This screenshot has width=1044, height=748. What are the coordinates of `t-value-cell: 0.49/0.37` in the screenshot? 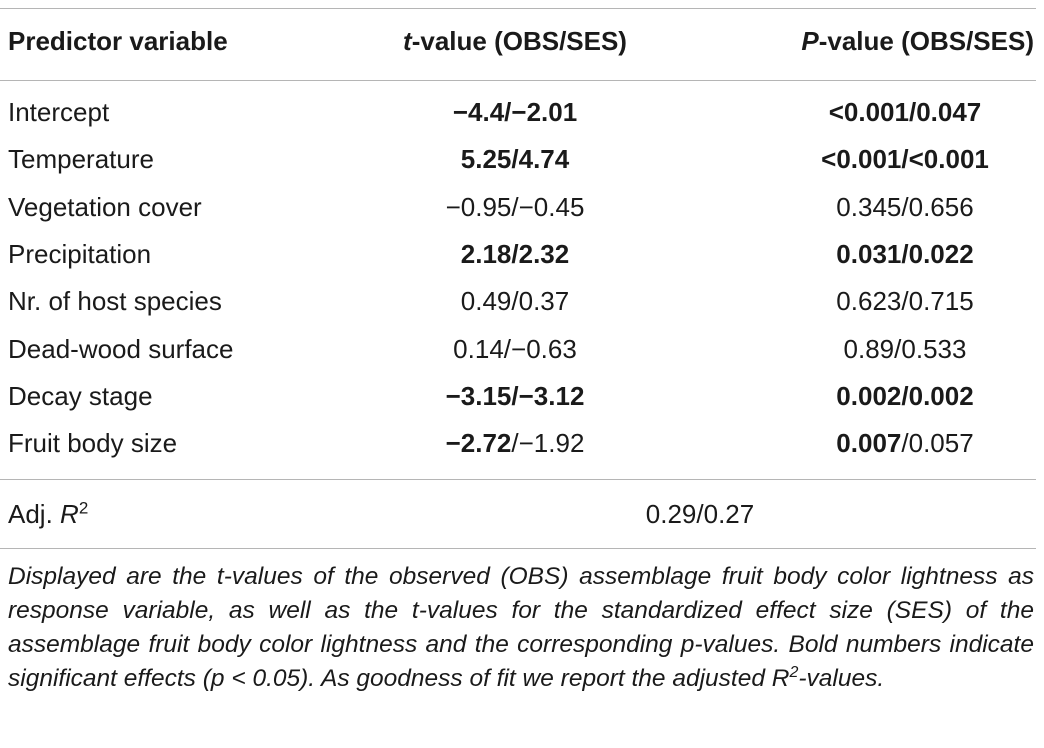 It's located at (515, 301).